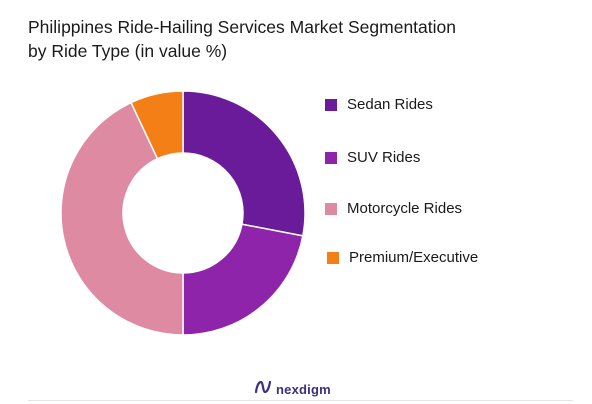 Image resolution: width=592 pixels, height=404 pixels. What do you see at coordinates (300, 400) in the screenshot?
I see `footer-divider` at bounding box center [300, 400].